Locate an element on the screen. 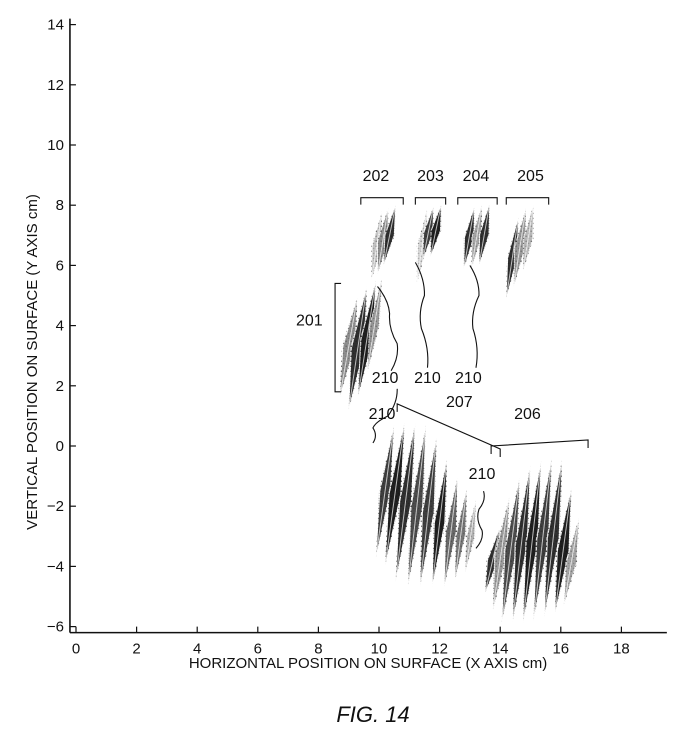  y-tick-label: 12 is located at coordinates (55, 85).